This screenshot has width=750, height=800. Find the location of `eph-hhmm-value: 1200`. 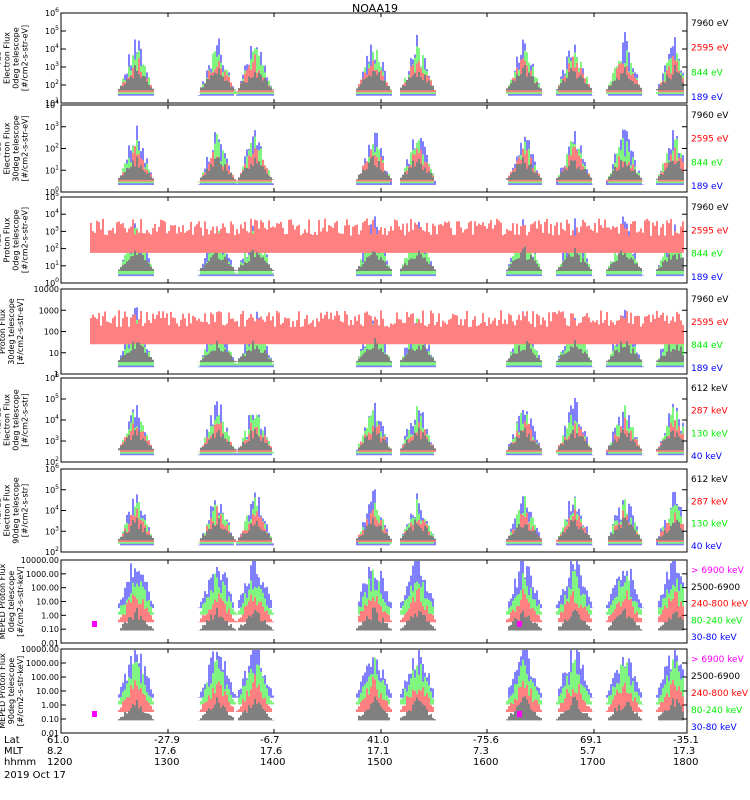

eph-hhmm-value: 1200 is located at coordinates (60, 762).